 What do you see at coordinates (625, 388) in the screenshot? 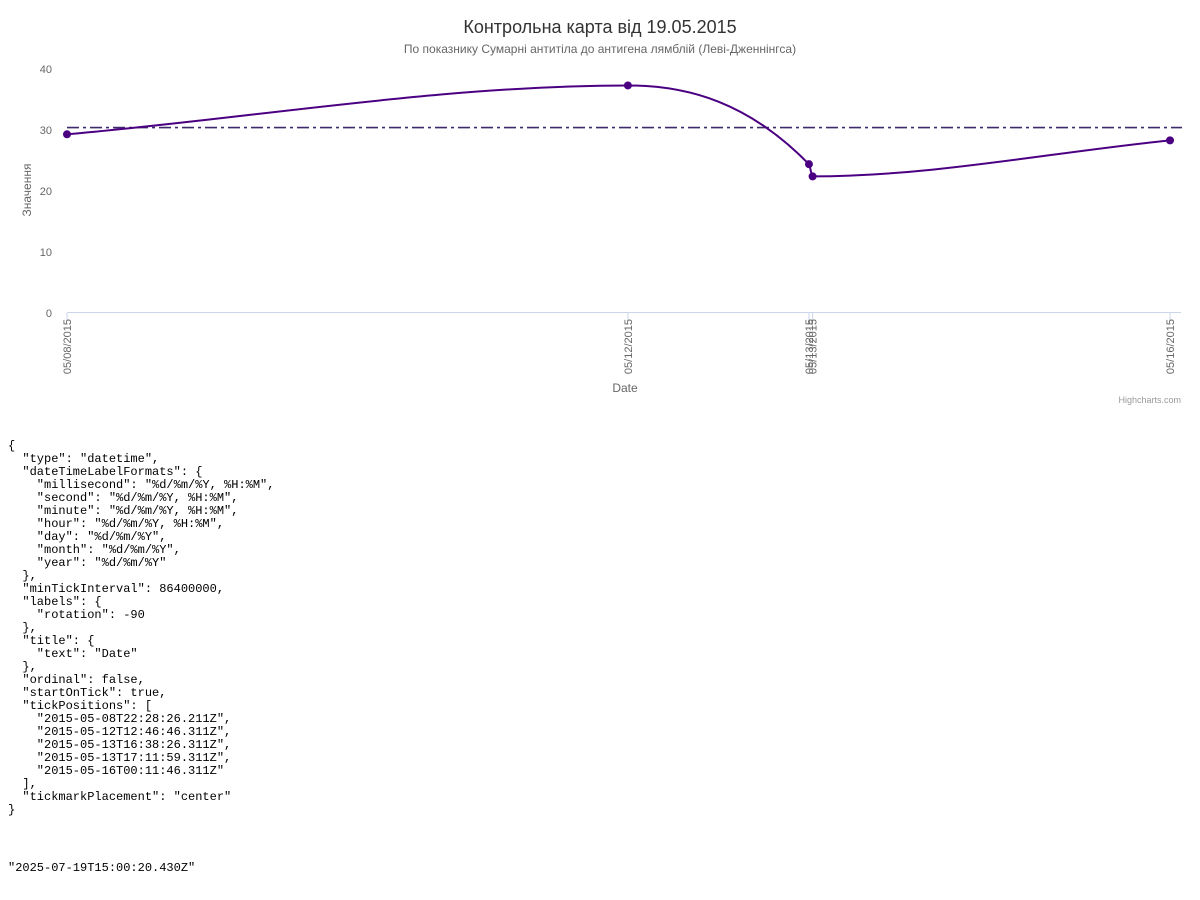
I see `x-axis-title: Date` at bounding box center [625, 388].